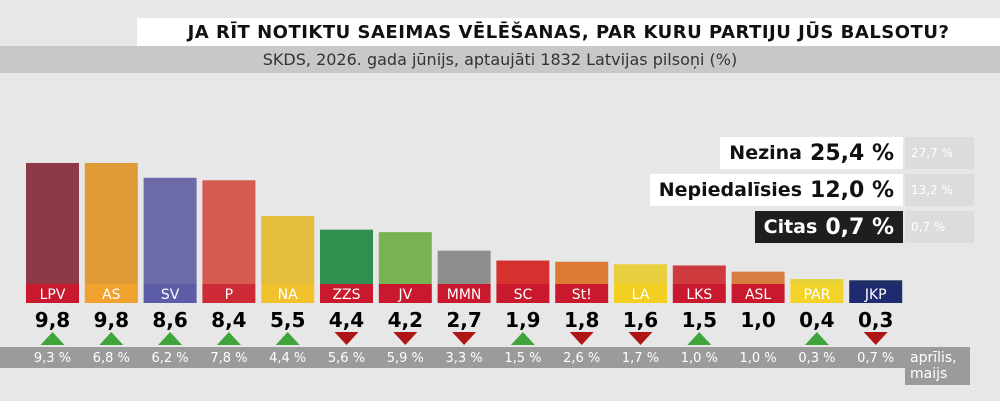  I want to click on party-label: SV, so click(170, 295).